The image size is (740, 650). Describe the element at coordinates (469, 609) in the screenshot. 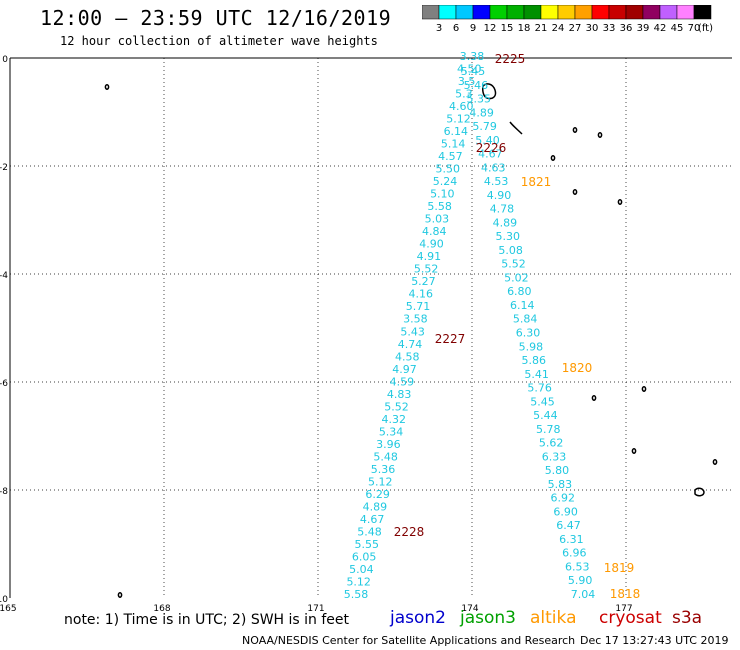

I see `longitude-label: 174` at that location.